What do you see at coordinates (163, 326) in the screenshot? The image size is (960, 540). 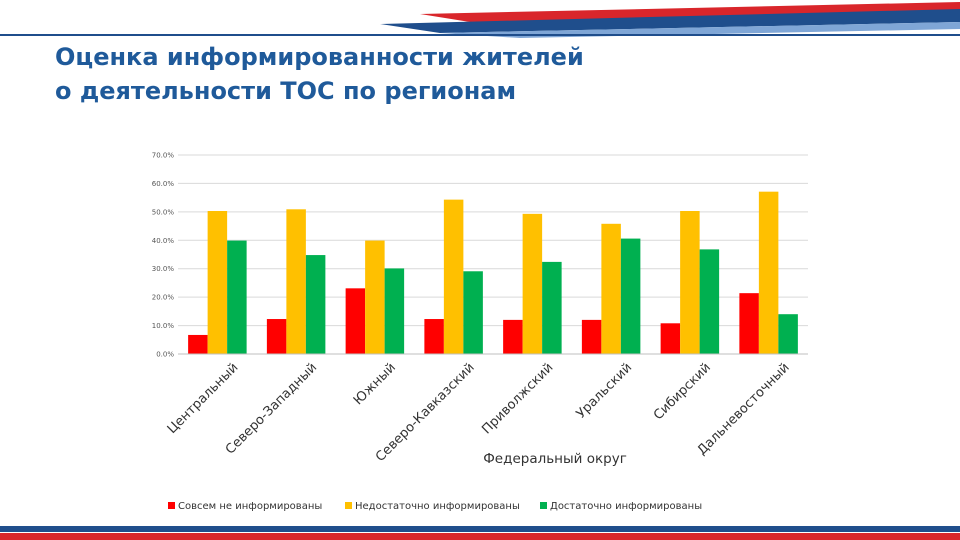 I see `y-tick-label: 10.0%` at bounding box center [163, 326].